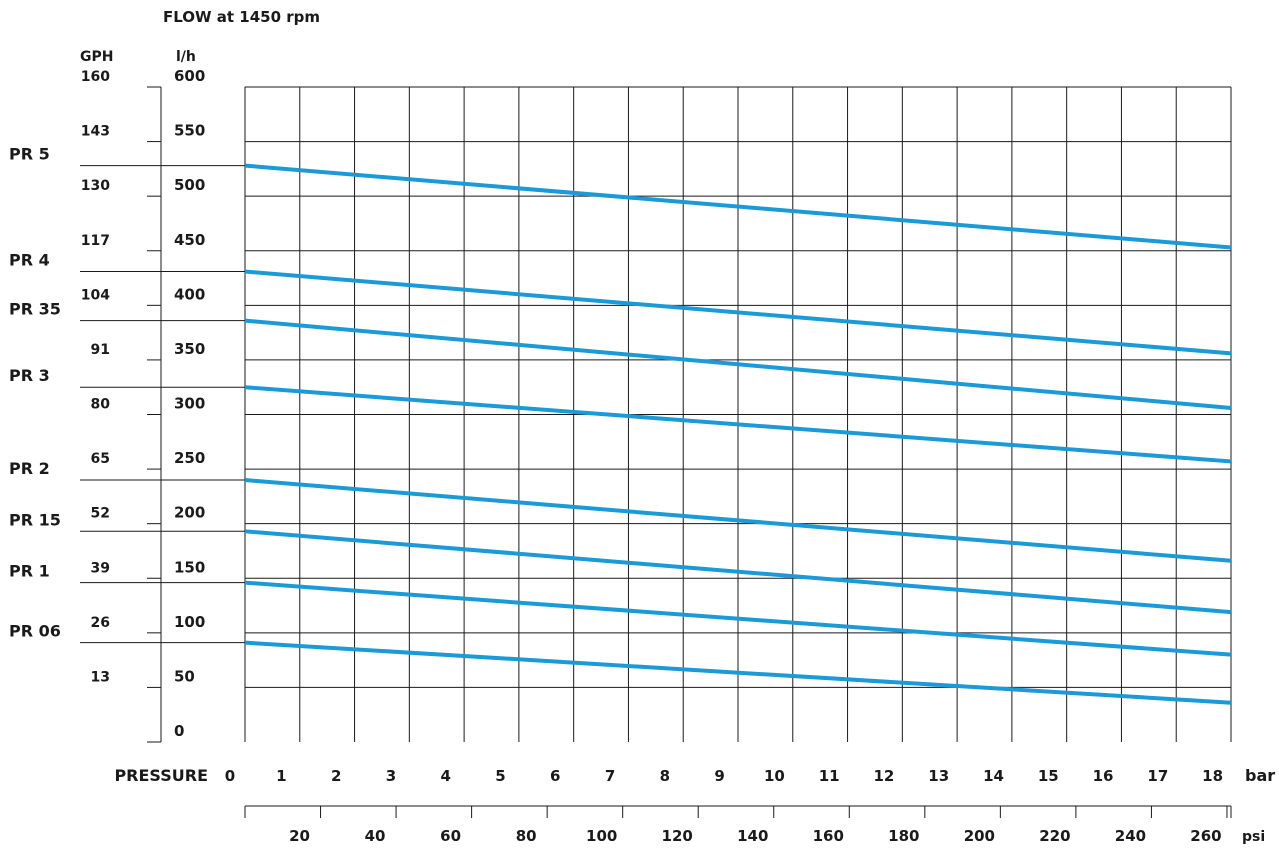 The image size is (1279, 853). Describe the element at coordinates (184, 676) in the screenshot. I see `lh-tick-label: 50` at that location.